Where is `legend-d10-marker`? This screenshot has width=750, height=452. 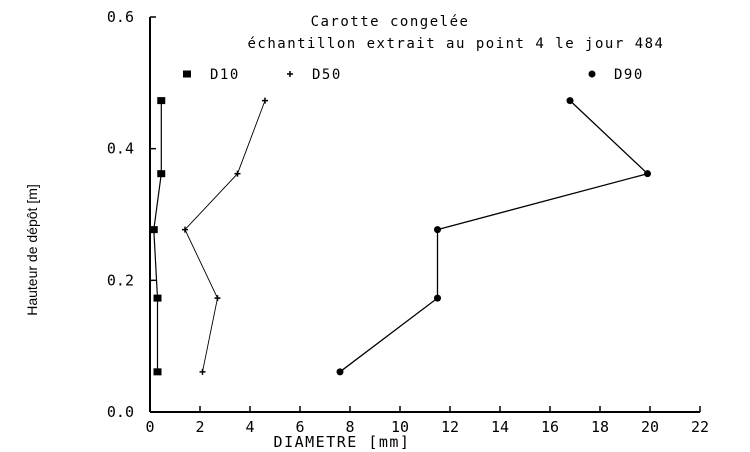
legend-d10-marker is located at coordinates (187, 74).